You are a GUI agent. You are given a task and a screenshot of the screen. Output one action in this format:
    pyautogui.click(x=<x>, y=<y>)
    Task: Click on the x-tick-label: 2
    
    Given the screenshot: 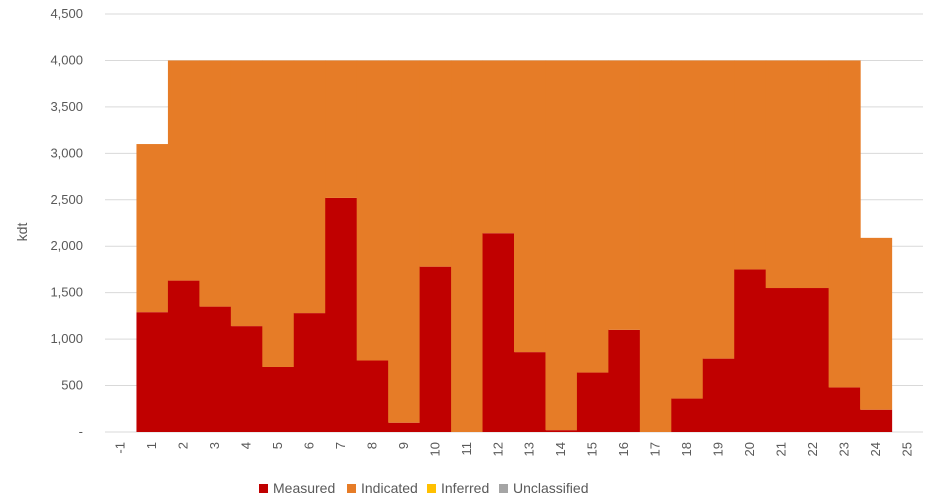 What is the action you would take?
    pyautogui.click(x=183, y=445)
    